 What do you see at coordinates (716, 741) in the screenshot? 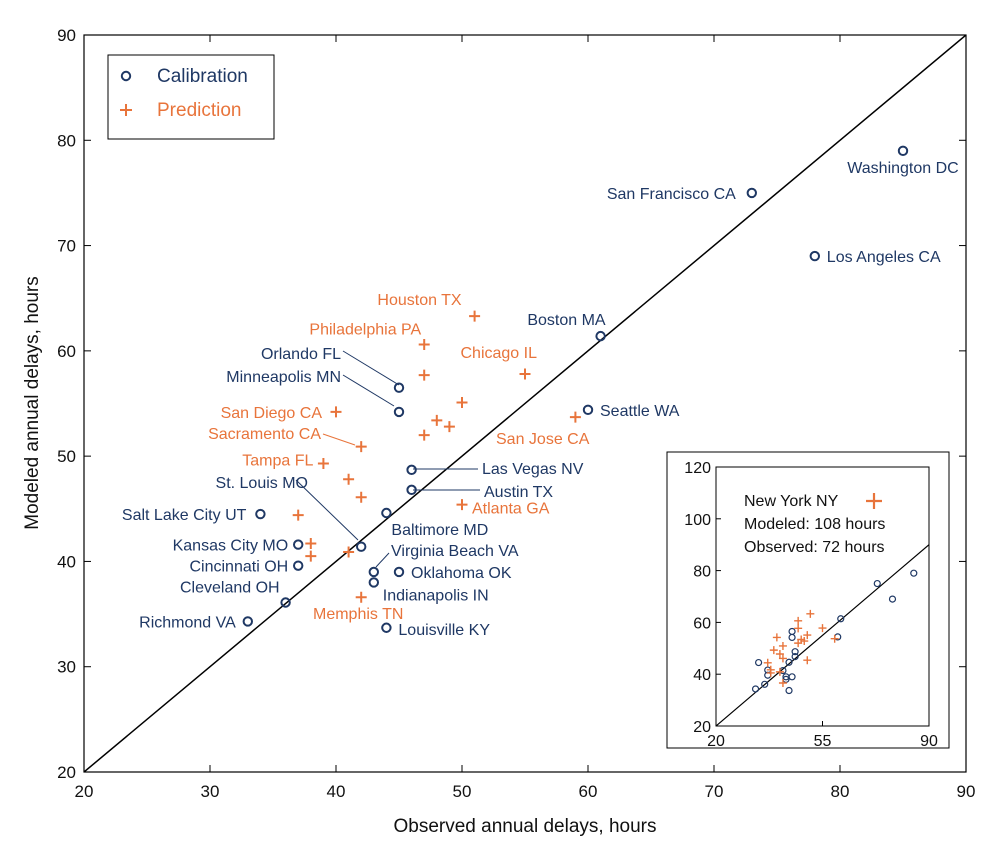
I see `inset-x-tick-label: 20` at bounding box center [716, 741].